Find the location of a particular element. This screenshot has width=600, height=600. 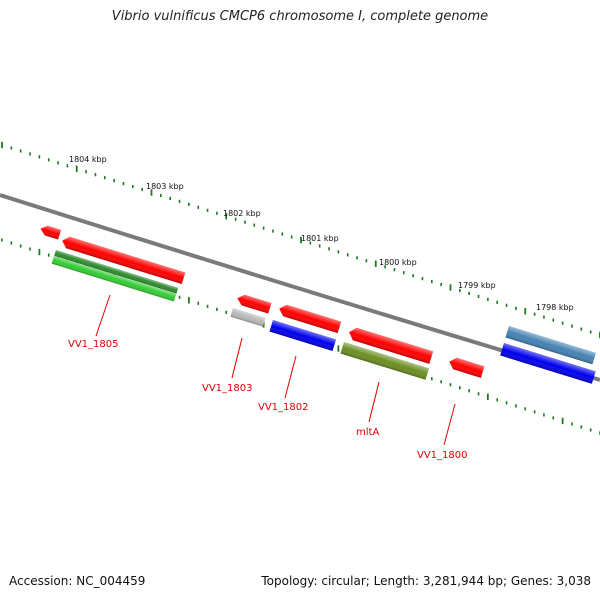

scale-label-1803: 1803 kbp is located at coordinates (165, 186).